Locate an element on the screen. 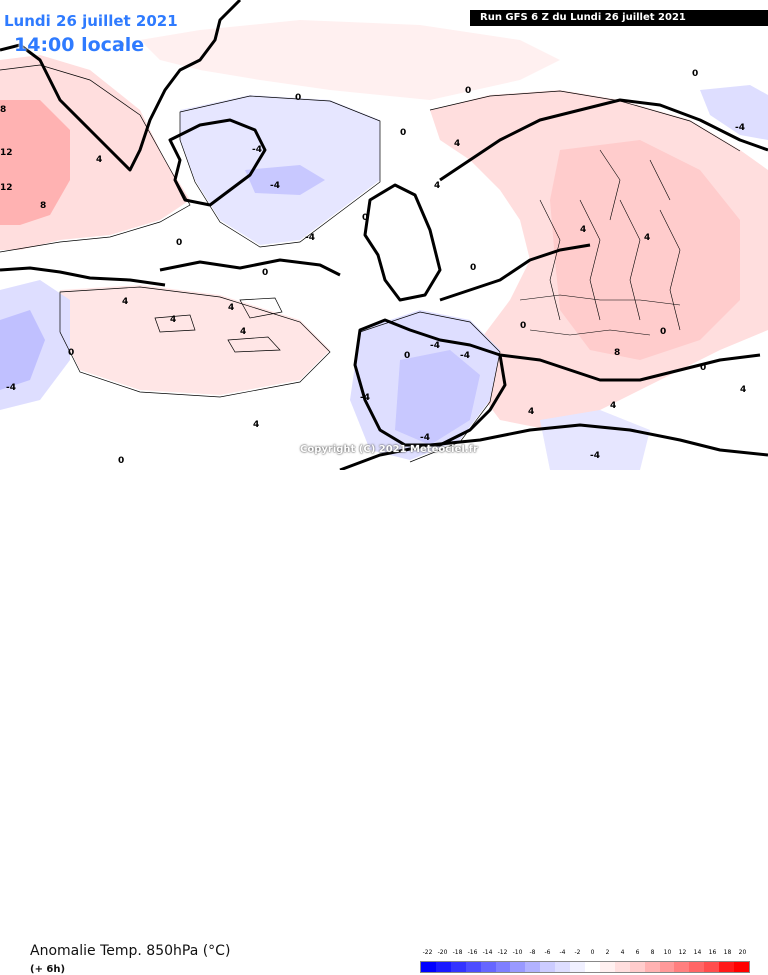 The image size is (768, 975). color-scale-legend is located at coordinates (585, 967).